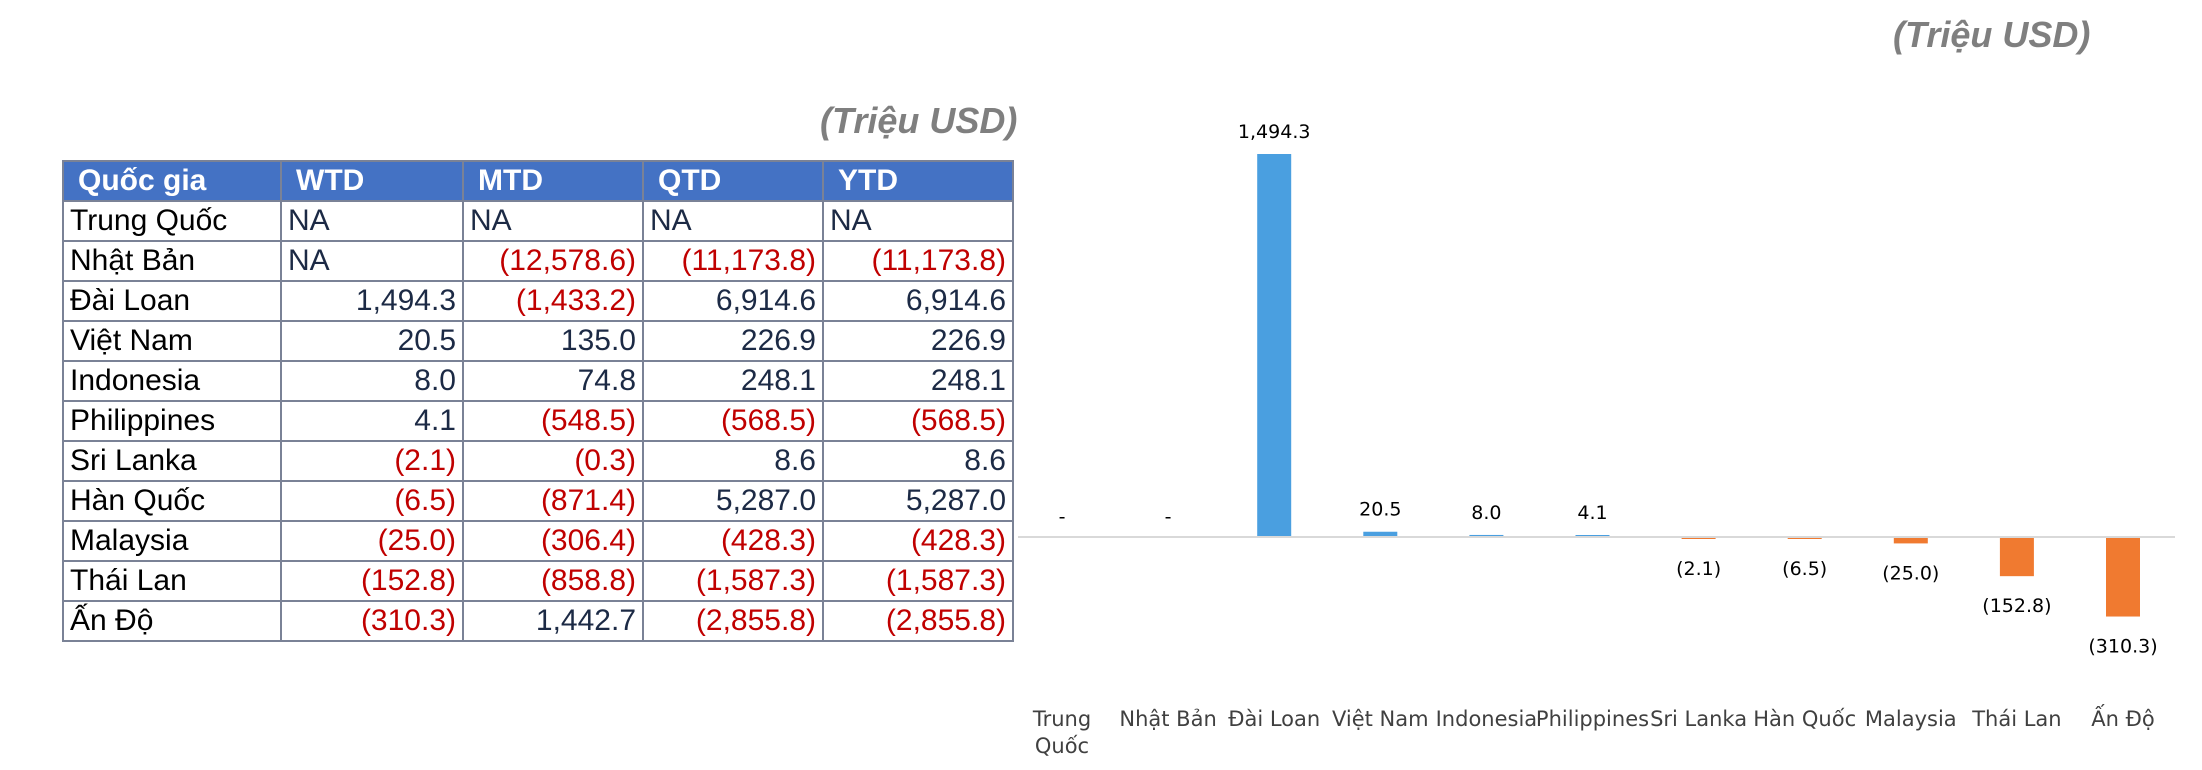  I want to click on category-label: Malaysia, so click(1911, 719).